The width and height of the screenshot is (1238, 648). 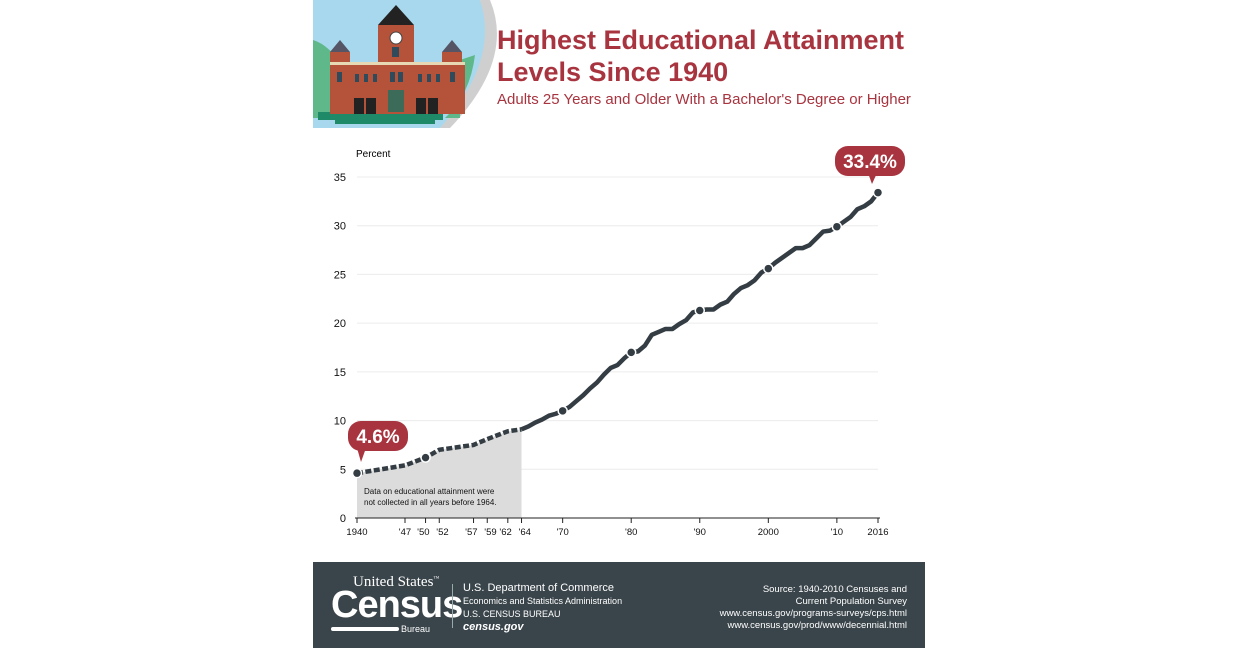 What do you see at coordinates (340, 422) in the screenshot?
I see `y-tick-label: 10` at bounding box center [340, 422].